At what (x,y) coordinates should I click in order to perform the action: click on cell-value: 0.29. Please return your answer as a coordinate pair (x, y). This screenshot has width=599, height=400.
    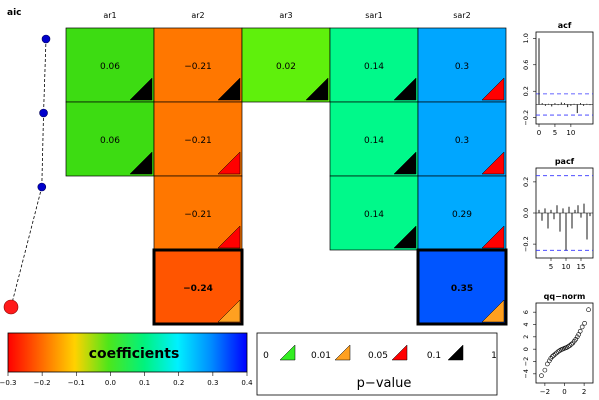
    Looking at the image, I should click on (462, 215).